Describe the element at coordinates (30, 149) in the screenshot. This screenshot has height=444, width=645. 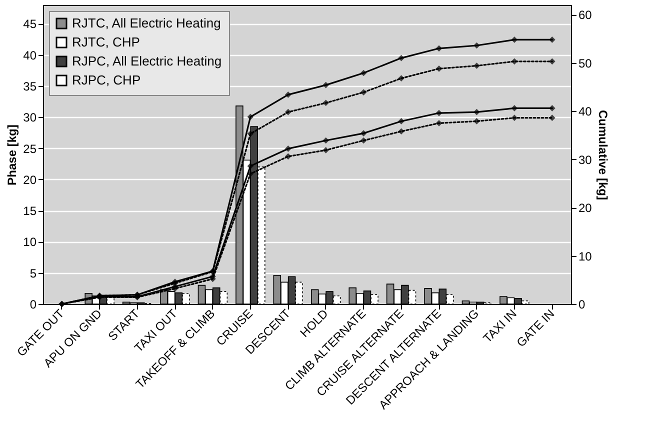
I see `y-tick-label: 25` at that location.